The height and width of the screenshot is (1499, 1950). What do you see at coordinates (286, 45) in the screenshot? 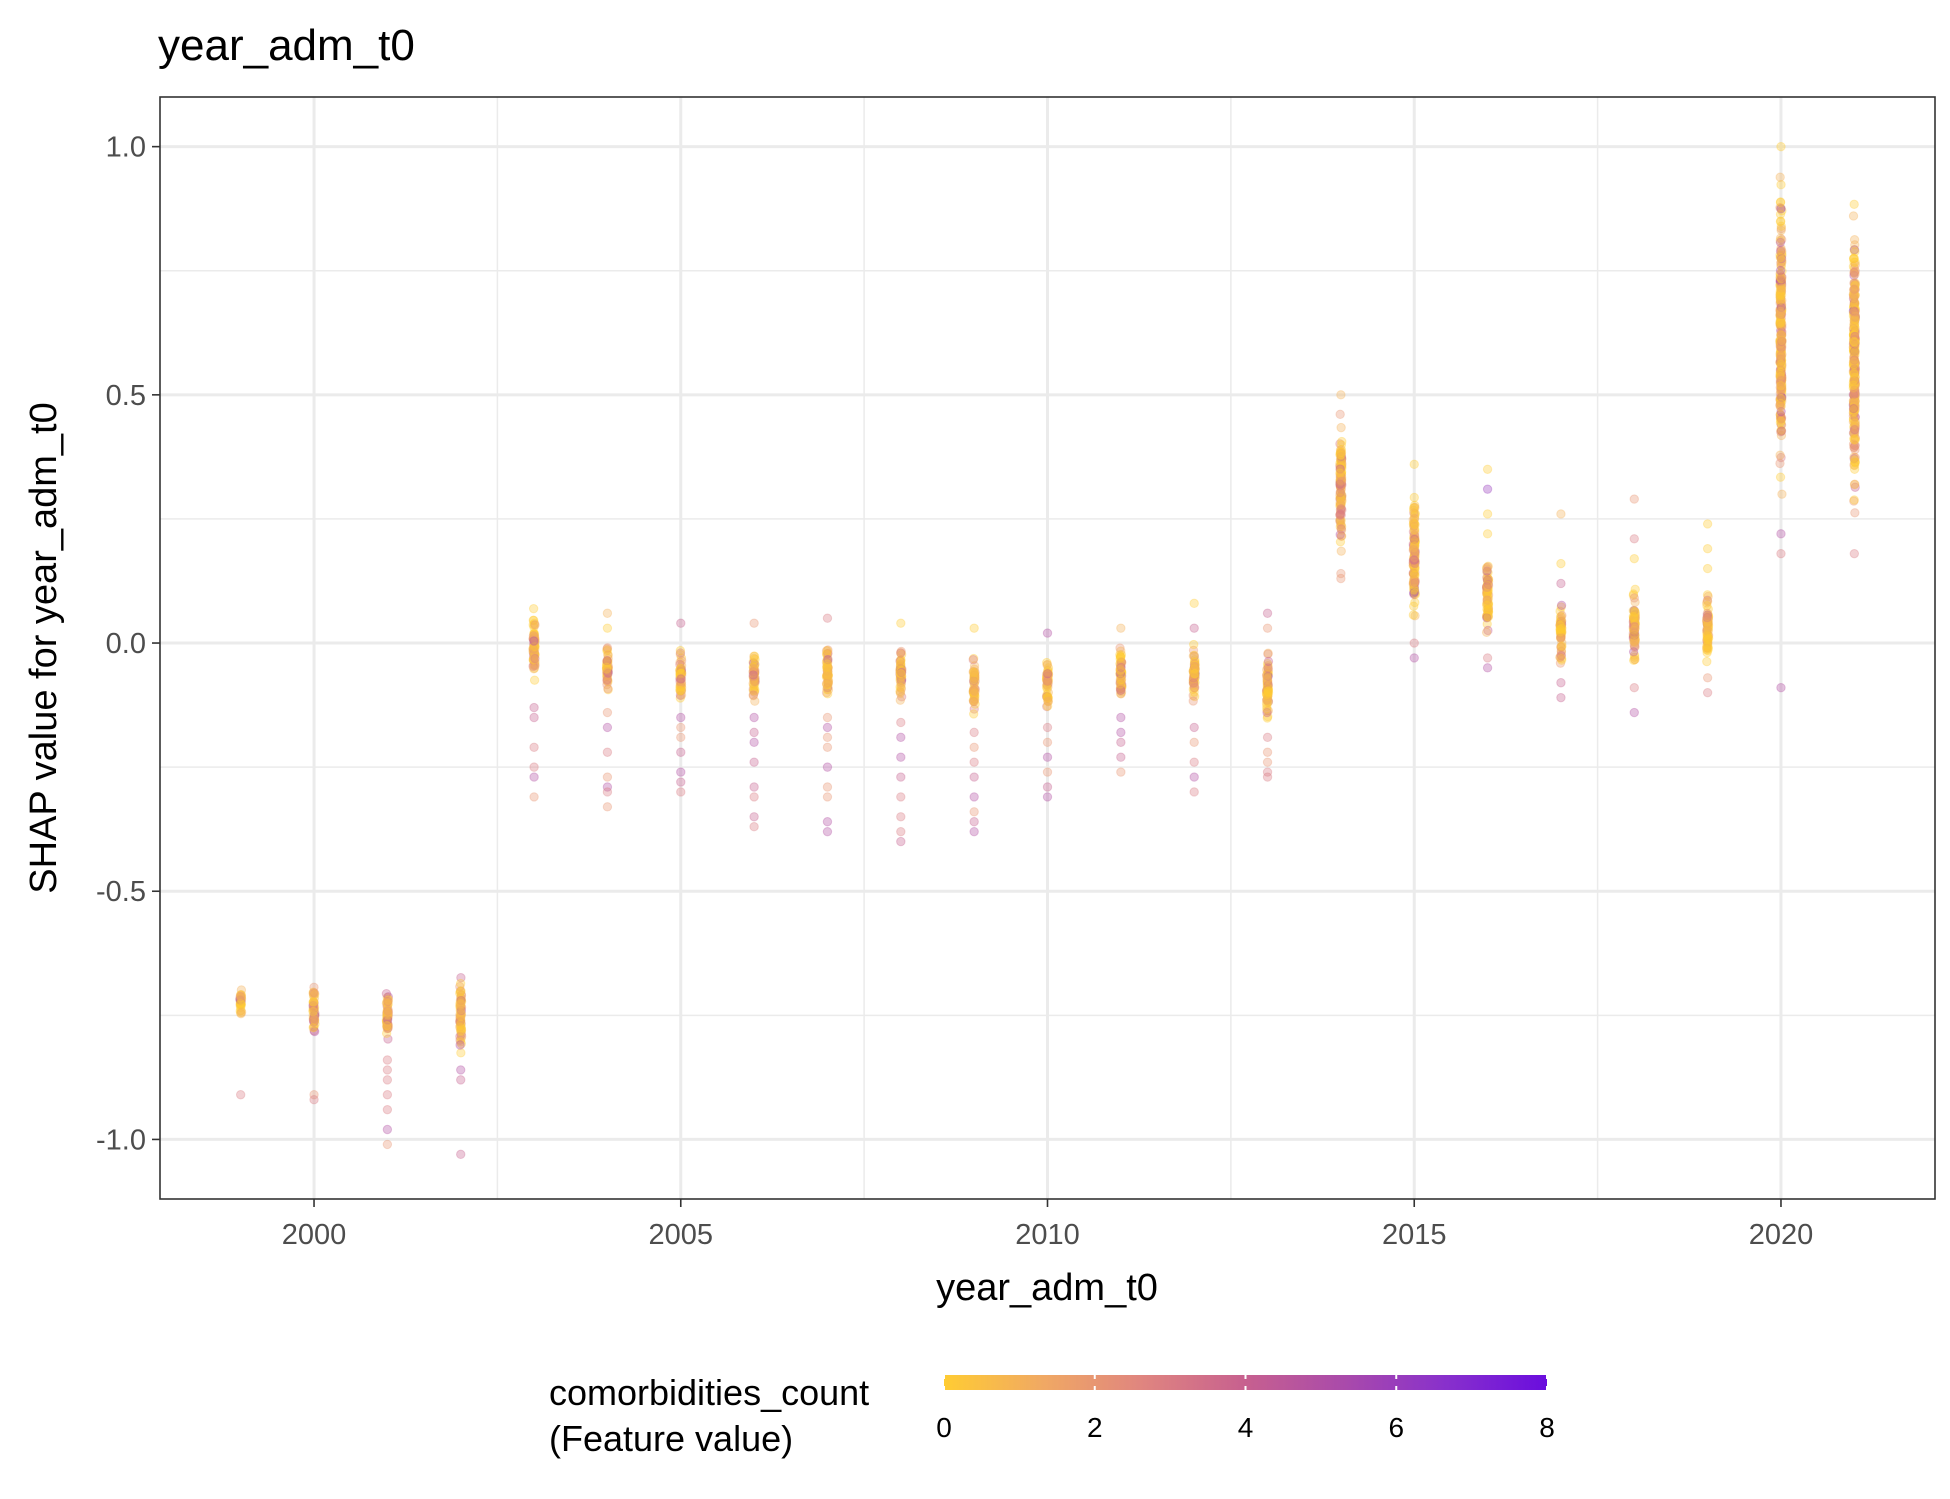
I see `chart-title: year_adm_t0` at bounding box center [286, 45].